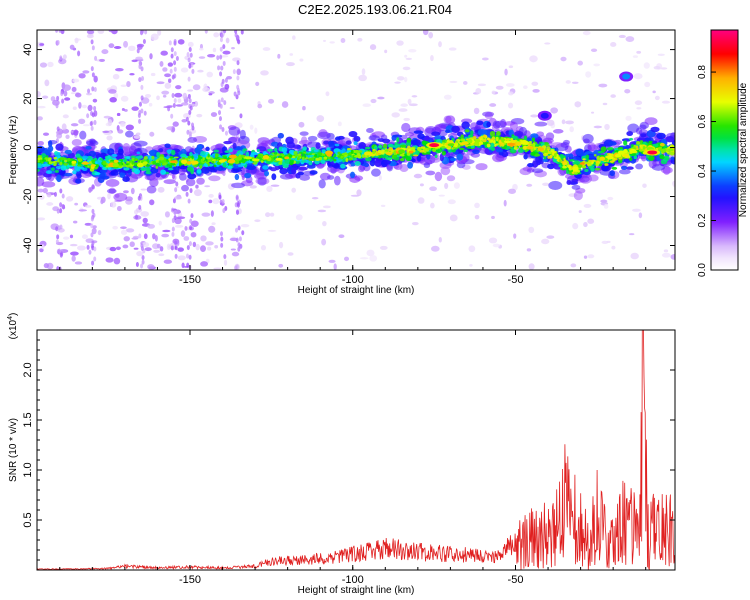 Image resolution: width=750 pixels, height=600 pixels. What do you see at coordinates (652, 152) in the screenshot?
I see `peak-core` at bounding box center [652, 152].